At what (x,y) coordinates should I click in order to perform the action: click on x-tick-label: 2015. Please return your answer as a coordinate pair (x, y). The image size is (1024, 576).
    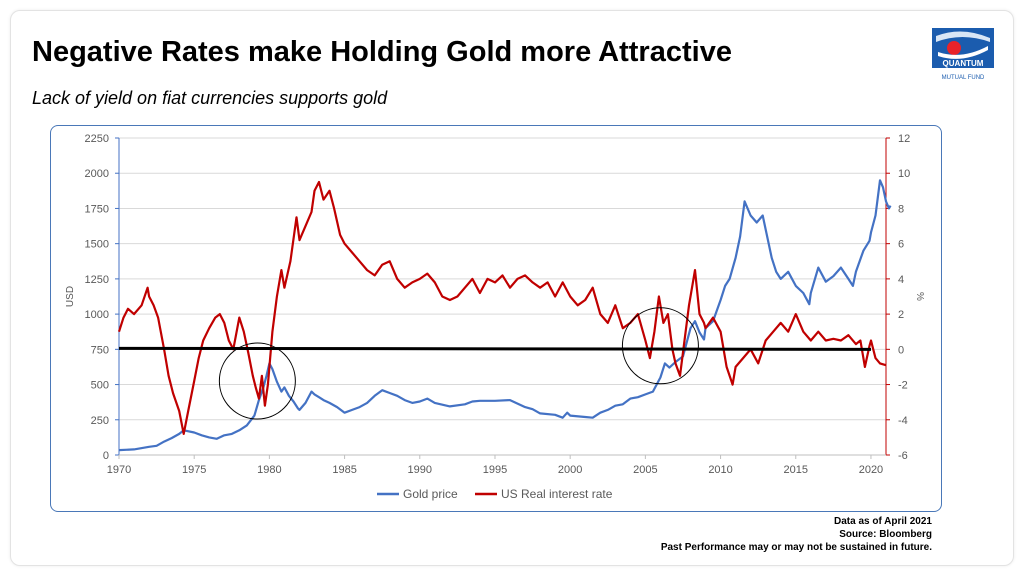
    Looking at the image, I should click on (796, 470).